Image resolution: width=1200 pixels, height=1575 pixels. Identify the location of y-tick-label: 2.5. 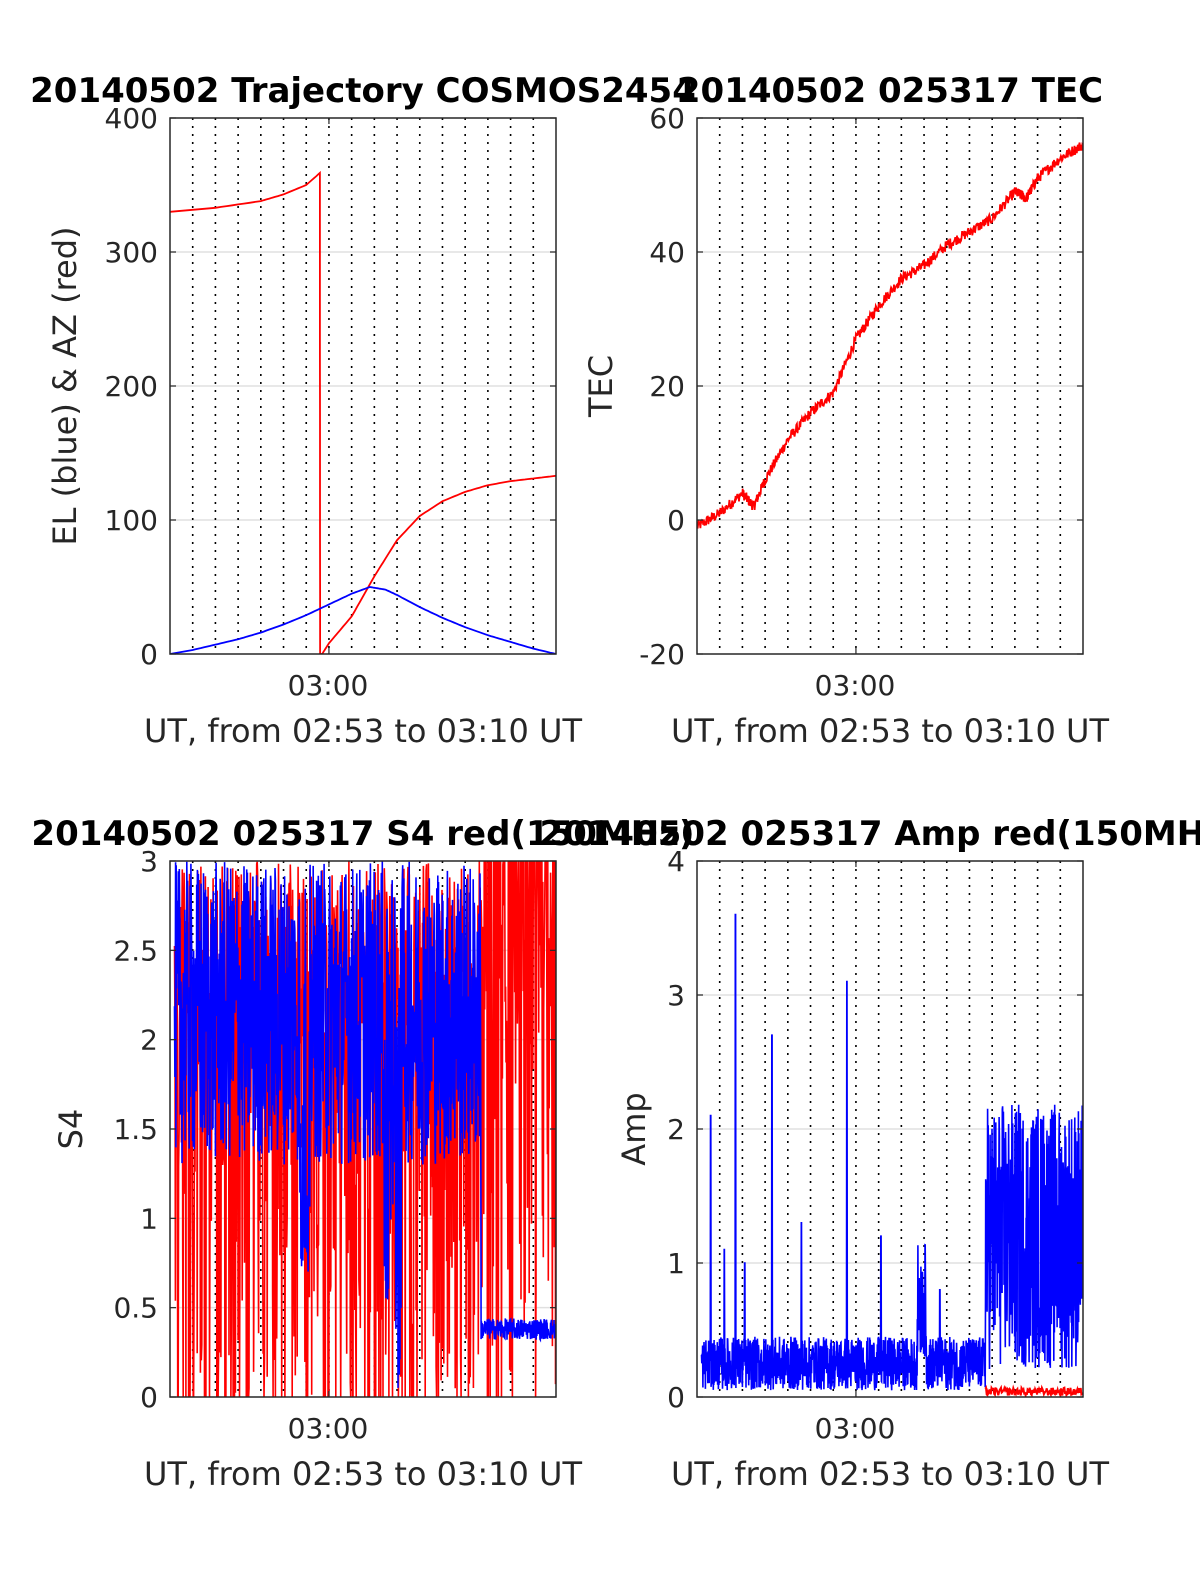
(135, 950).